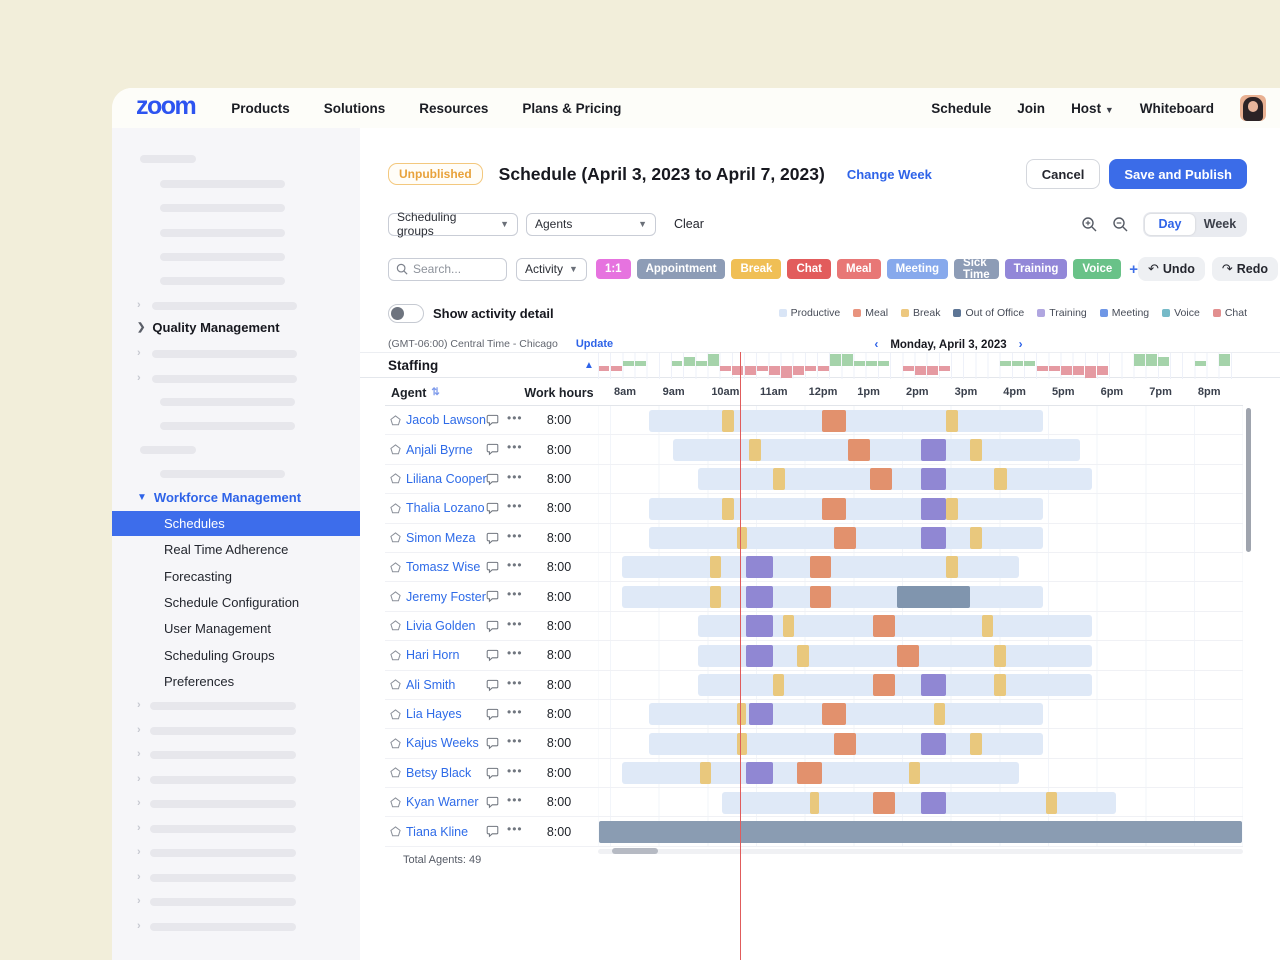 The image size is (1280, 960). What do you see at coordinates (689, 224) in the screenshot?
I see `clear-link: Clear` at bounding box center [689, 224].